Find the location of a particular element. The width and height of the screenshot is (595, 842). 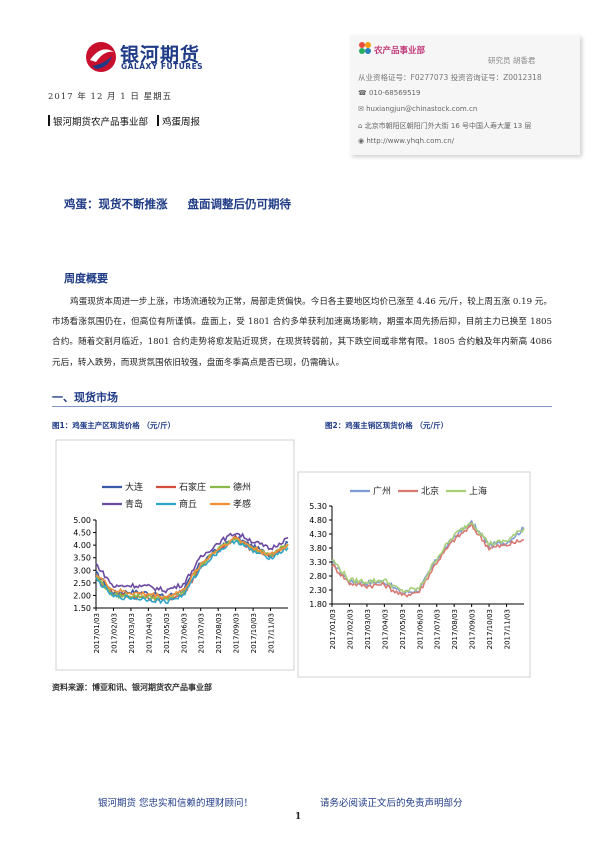

series-line-孝感 is located at coordinates (192, 568).